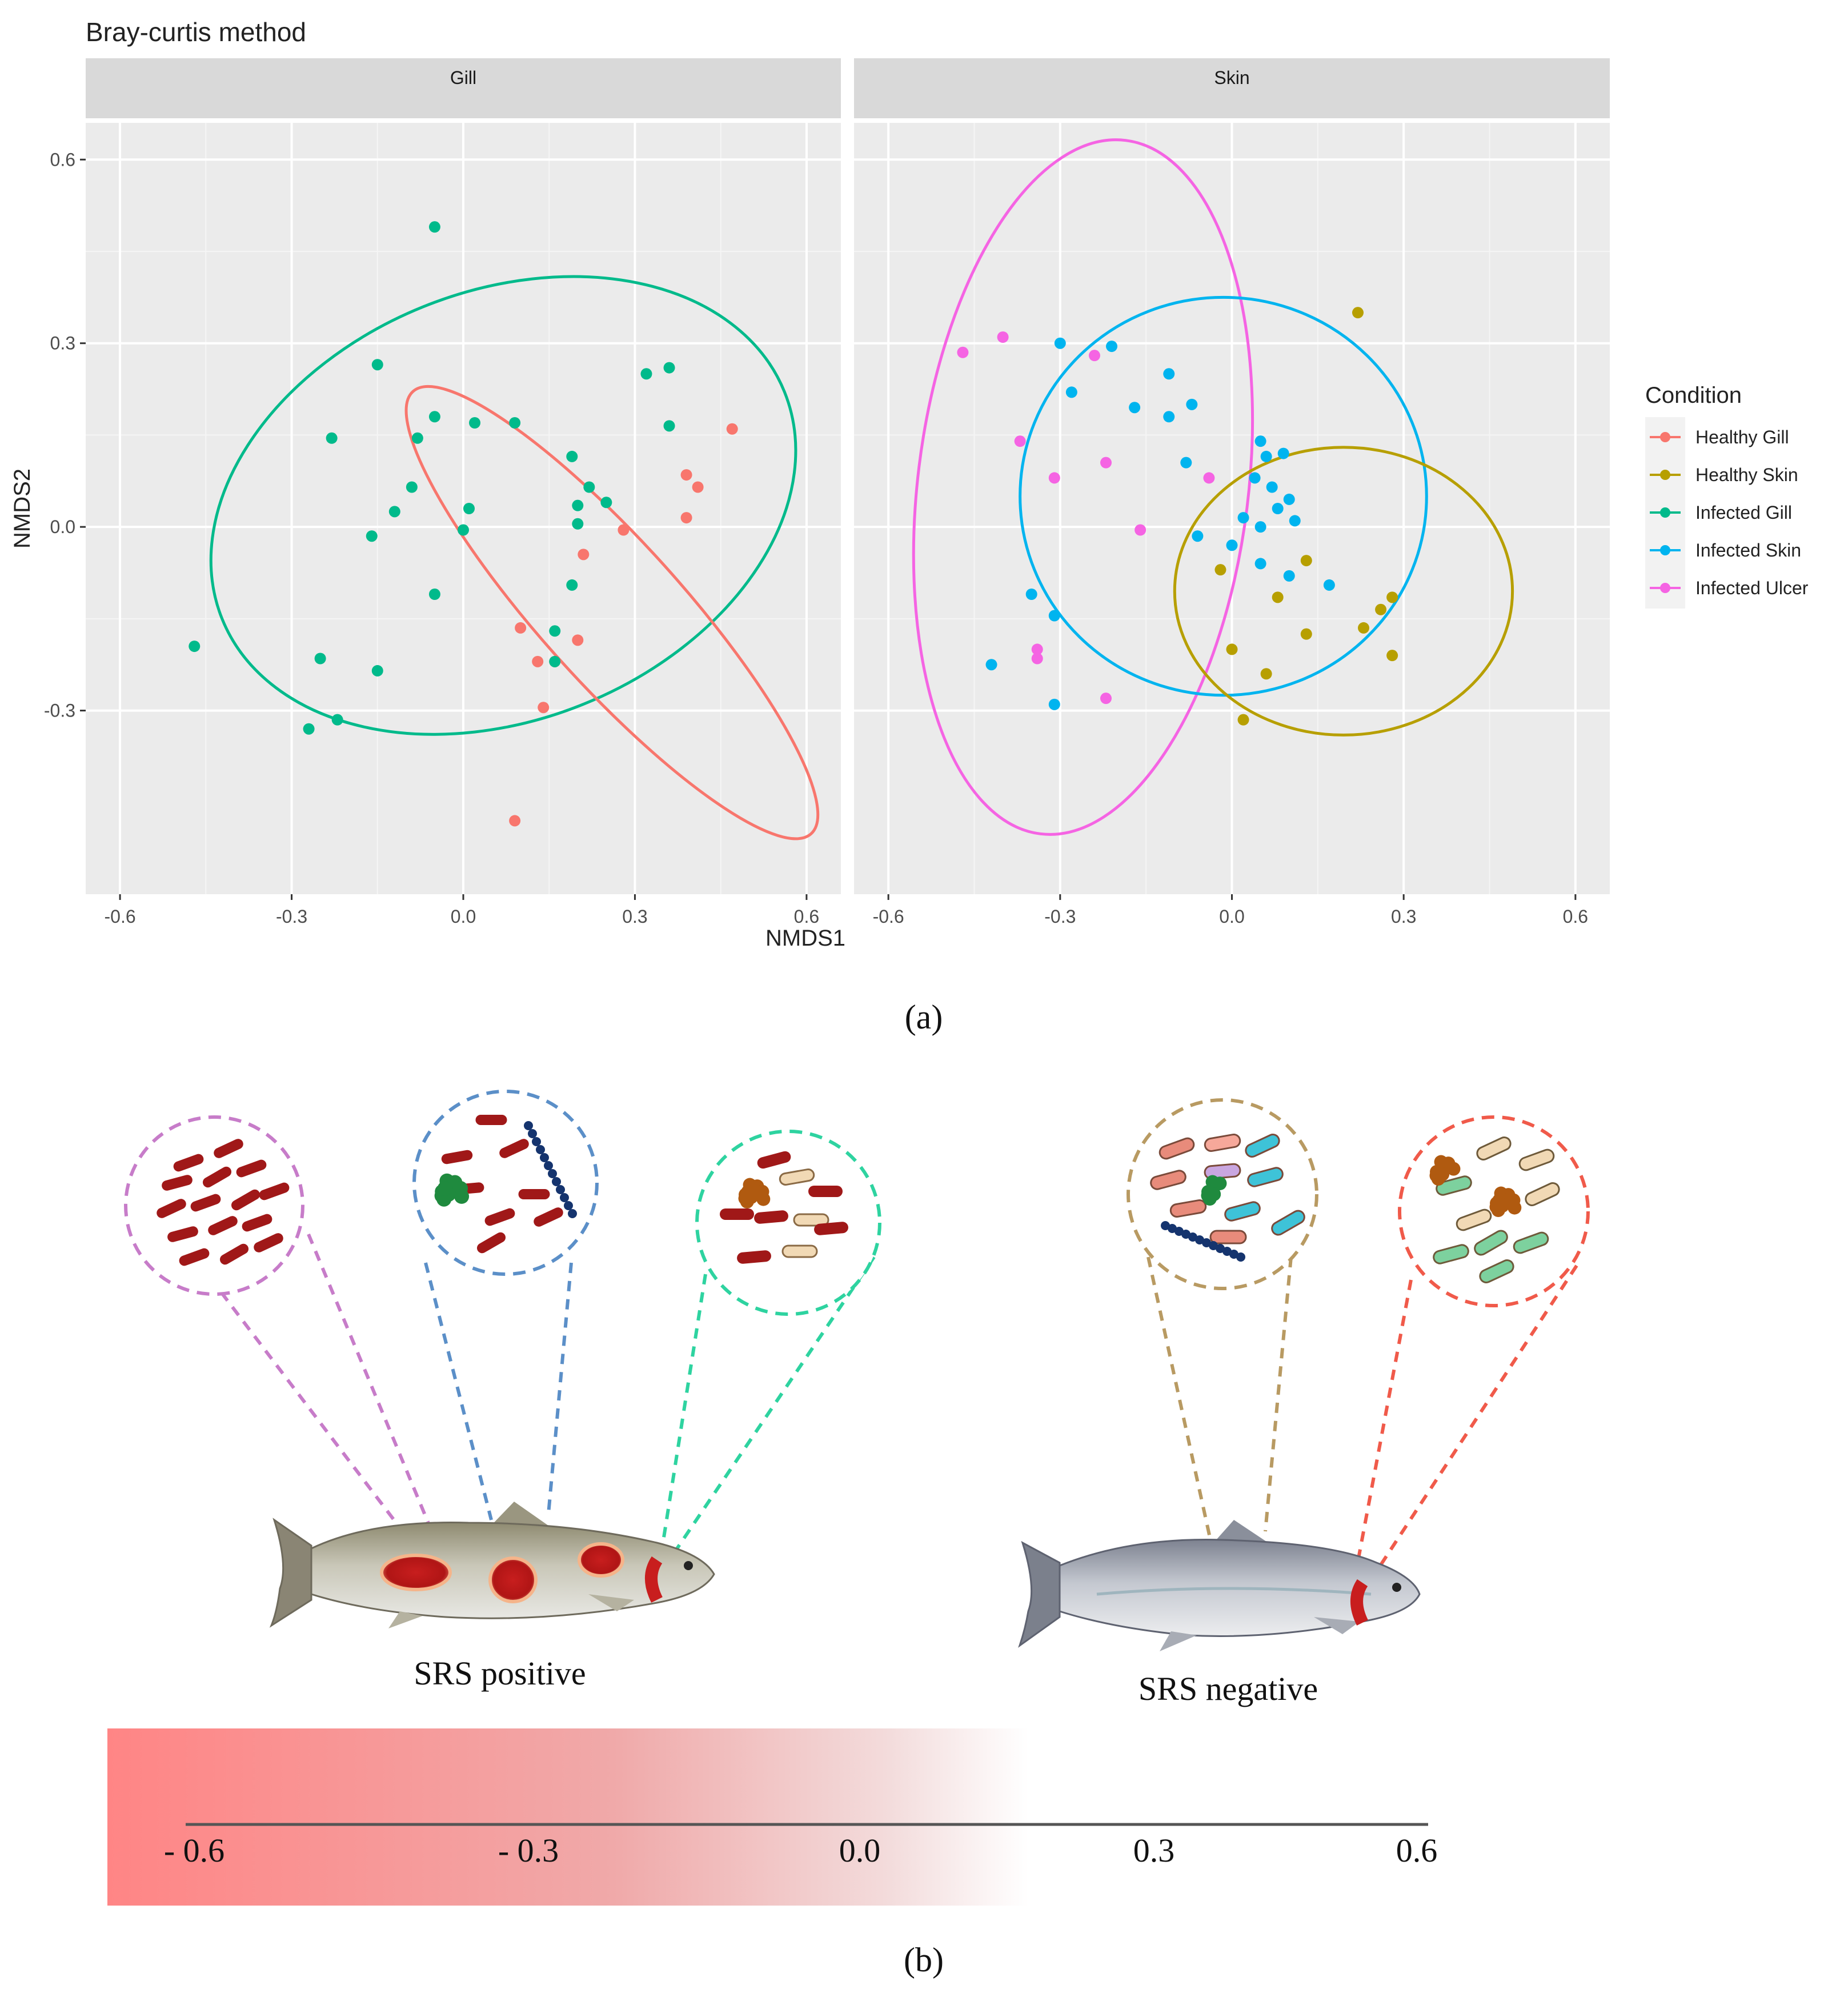 The height and width of the screenshot is (1989, 1848). What do you see at coordinates (1404, 916) in the screenshot?
I see `x-tick-label: 0.3` at bounding box center [1404, 916].